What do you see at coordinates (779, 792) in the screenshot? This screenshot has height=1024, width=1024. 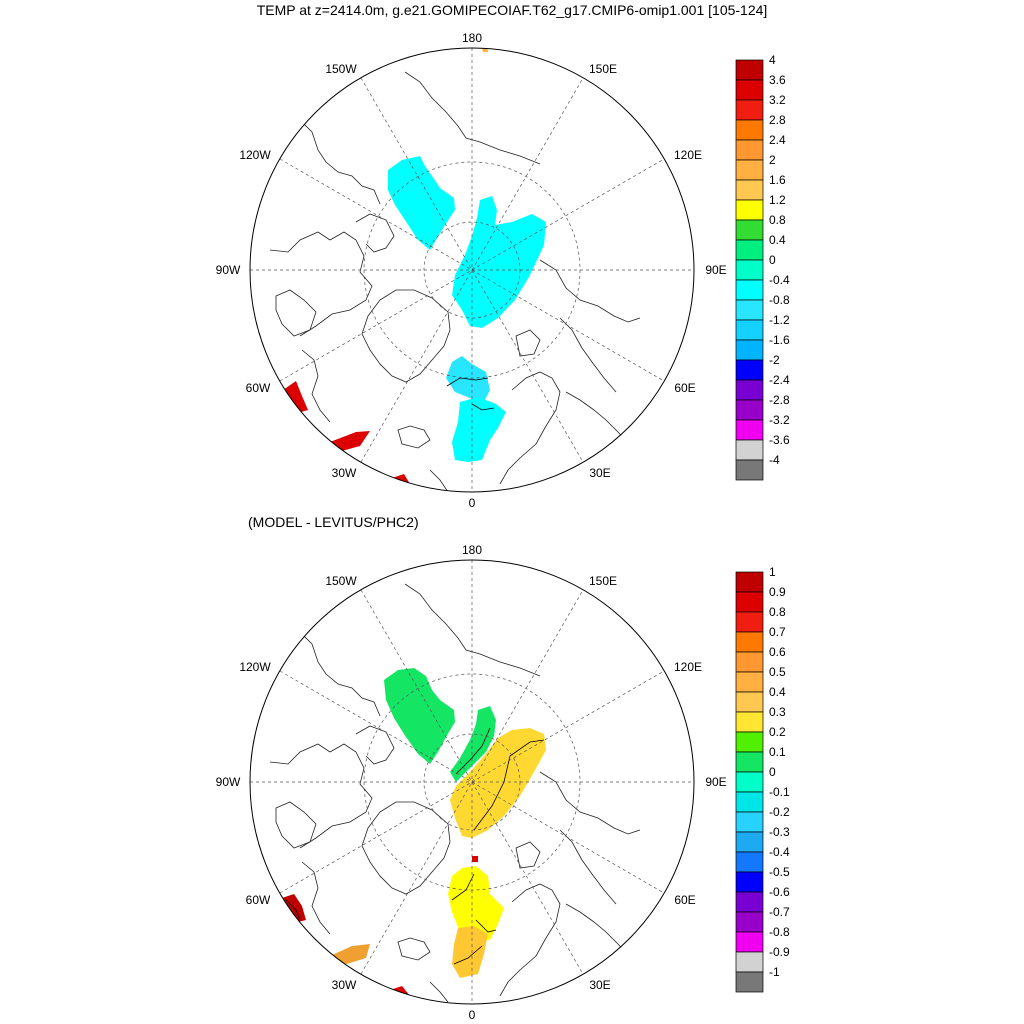 I see `colorbar-label: -0.1` at bounding box center [779, 792].